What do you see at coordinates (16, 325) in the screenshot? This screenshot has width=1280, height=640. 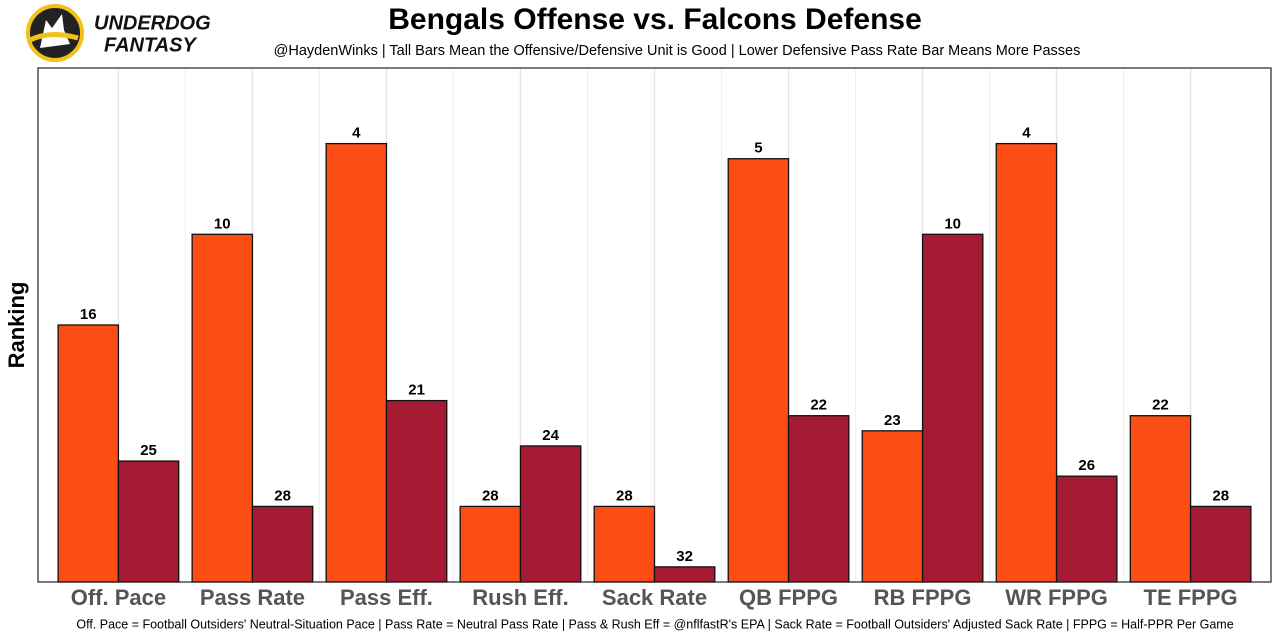 I see `y-axis-label: Ranking` at bounding box center [16, 325].